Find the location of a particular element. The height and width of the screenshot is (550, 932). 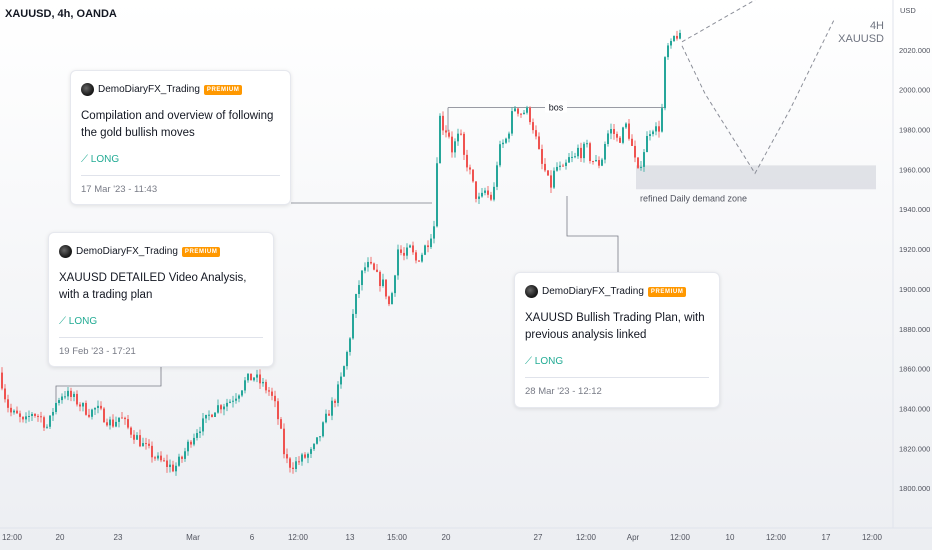

time-tick-label: 10 is located at coordinates (730, 537).